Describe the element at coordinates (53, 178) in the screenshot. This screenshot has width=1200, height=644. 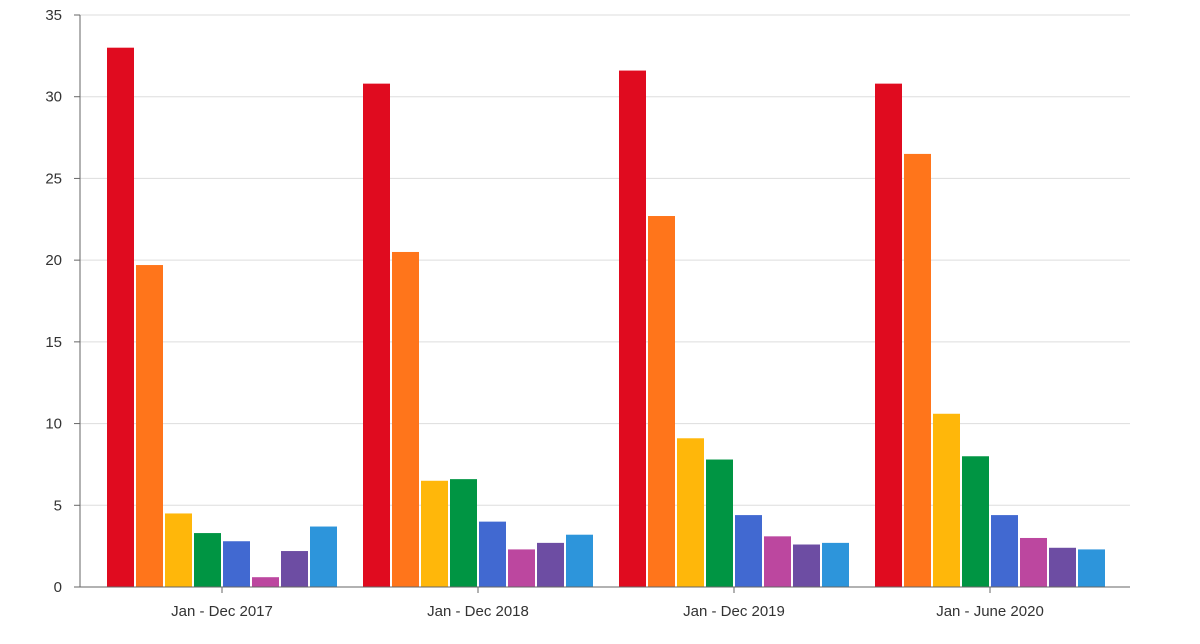
I see `y-tick-label: 25` at that location.